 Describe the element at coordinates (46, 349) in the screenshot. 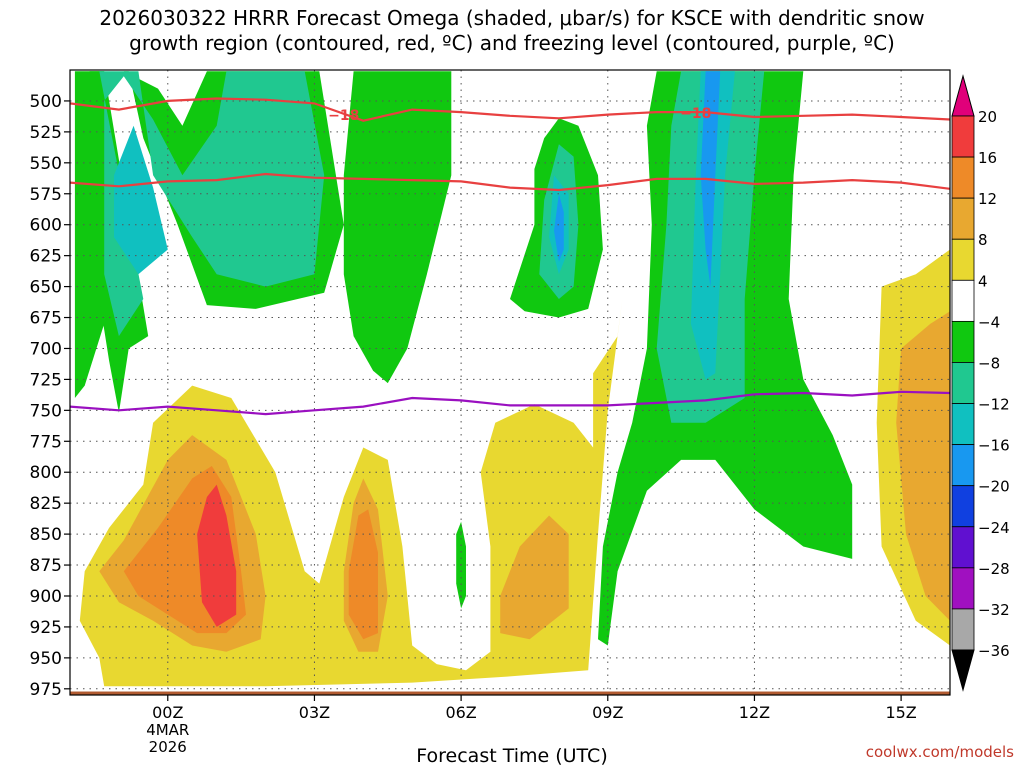

I see `y-tick-label: 700` at that location.